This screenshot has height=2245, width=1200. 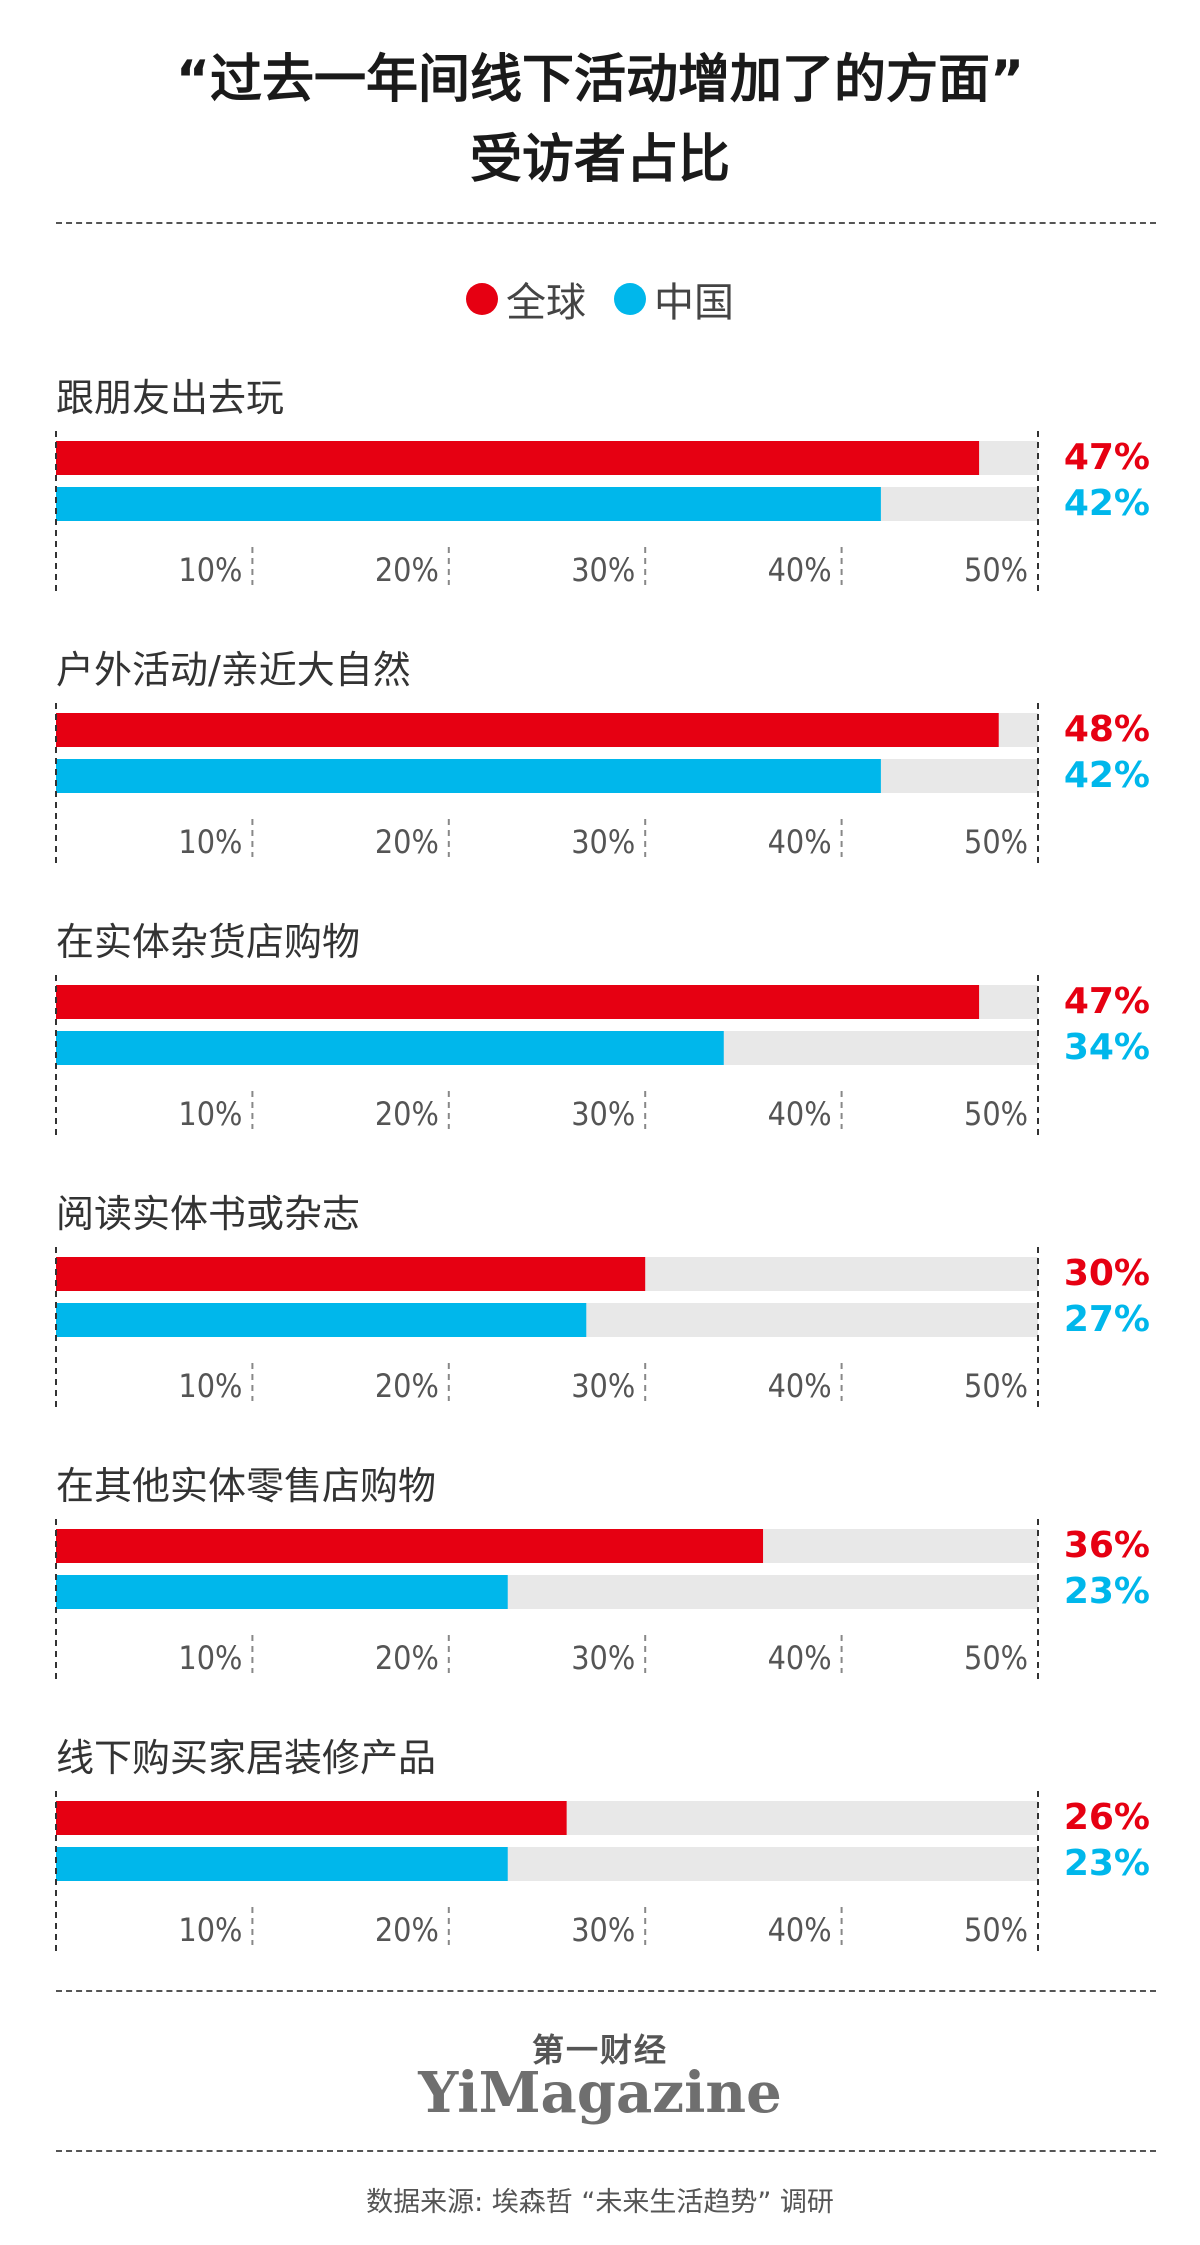 What do you see at coordinates (606, 2151) in the screenshot?
I see `footer-divider` at bounding box center [606, 2151].